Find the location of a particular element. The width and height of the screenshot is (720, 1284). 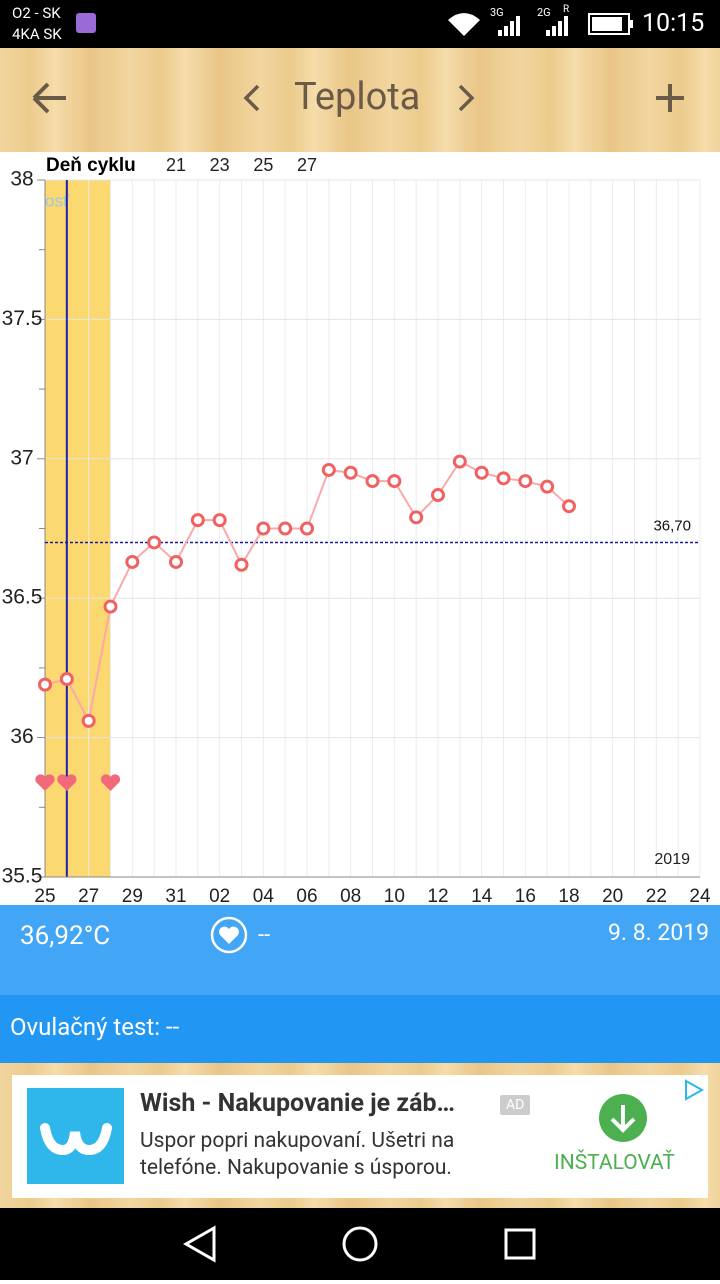

y-tick-label: 36.5 is located at coordinates (22, 597).